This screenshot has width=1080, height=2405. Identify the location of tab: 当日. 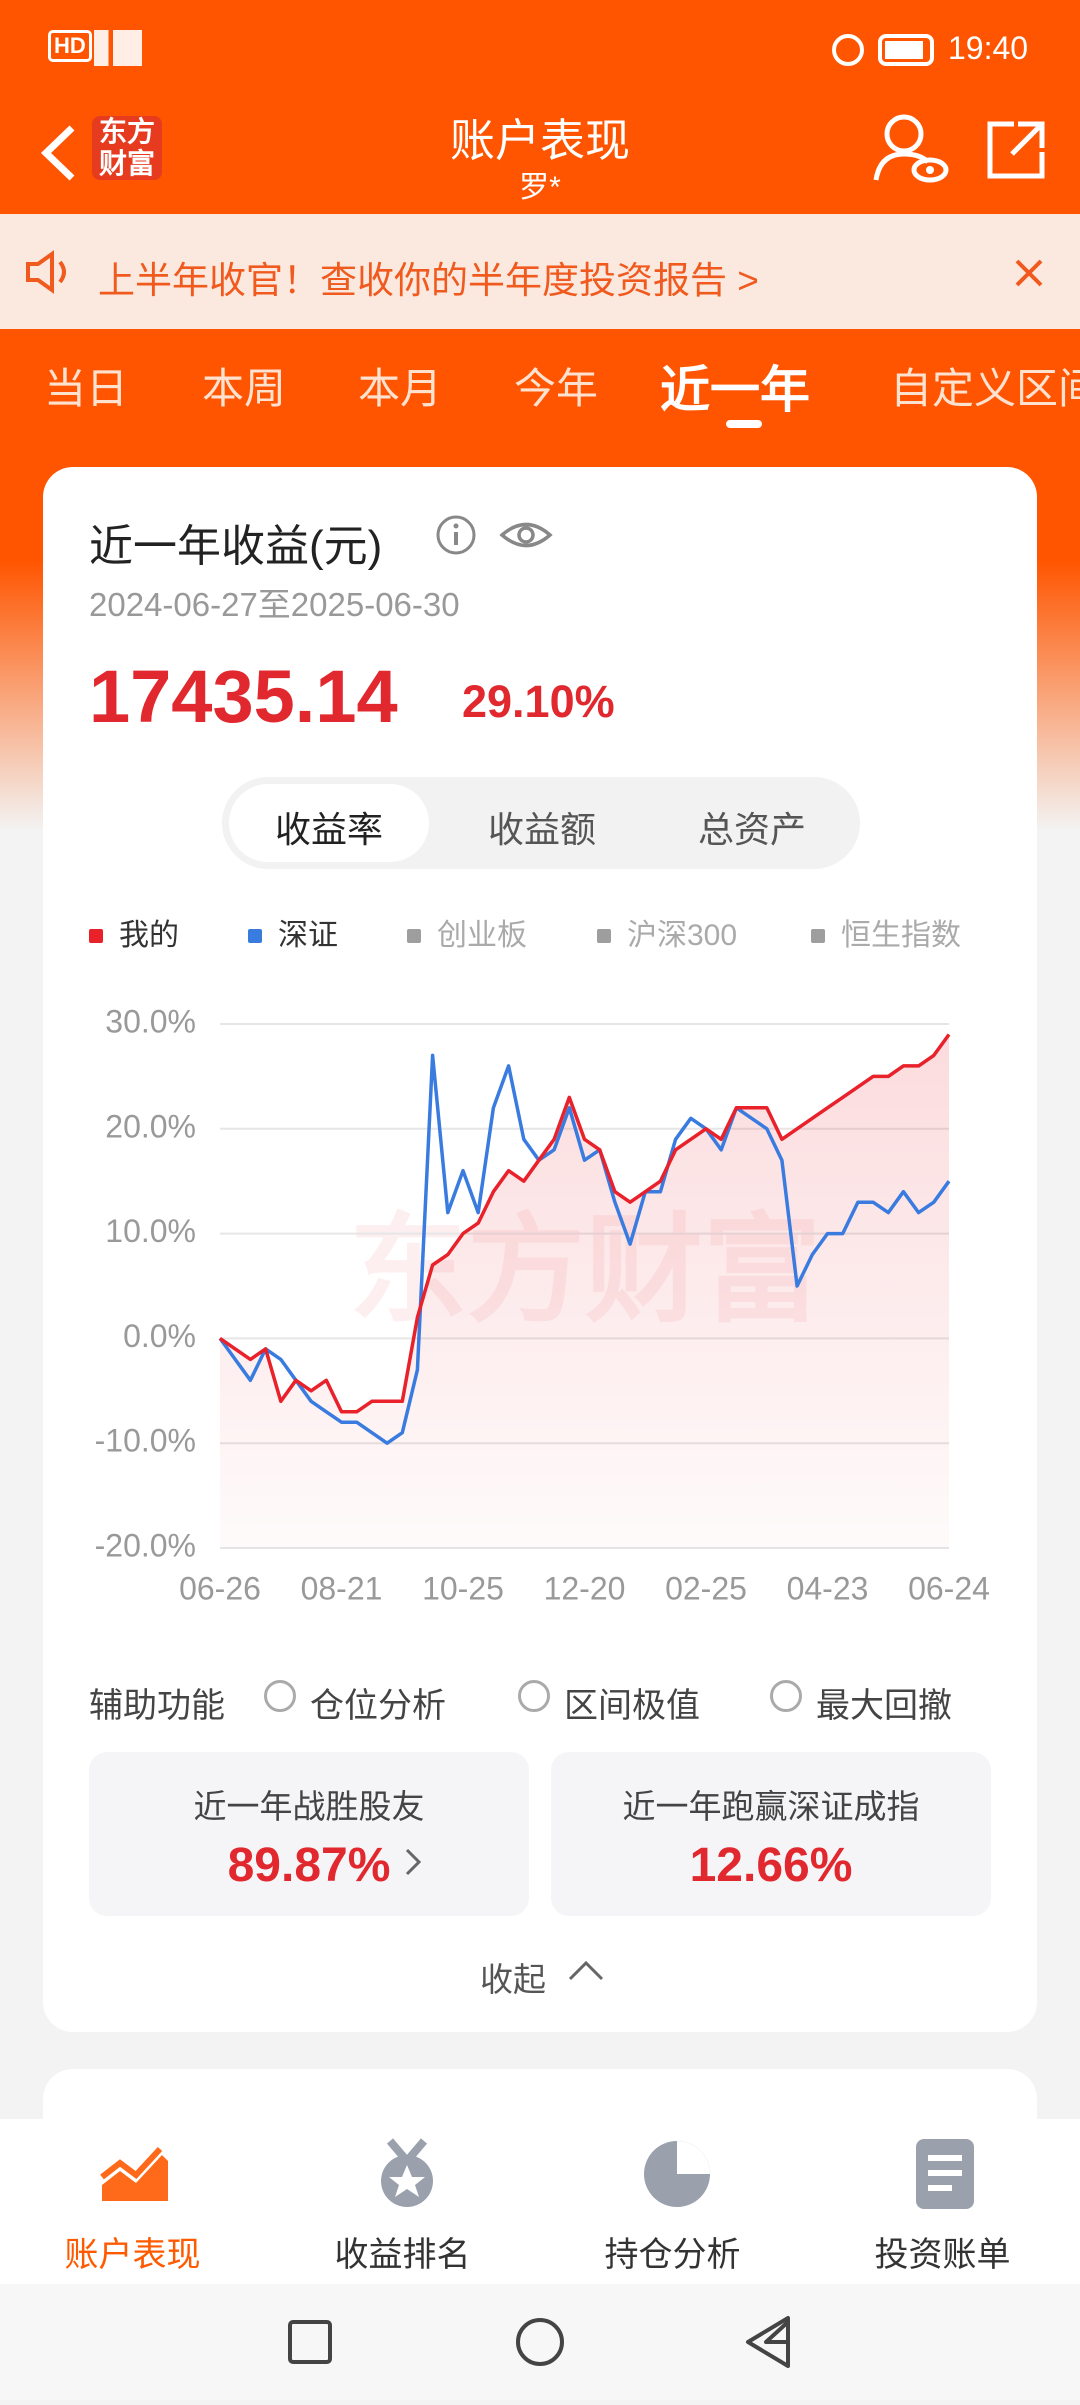
(86, 388).